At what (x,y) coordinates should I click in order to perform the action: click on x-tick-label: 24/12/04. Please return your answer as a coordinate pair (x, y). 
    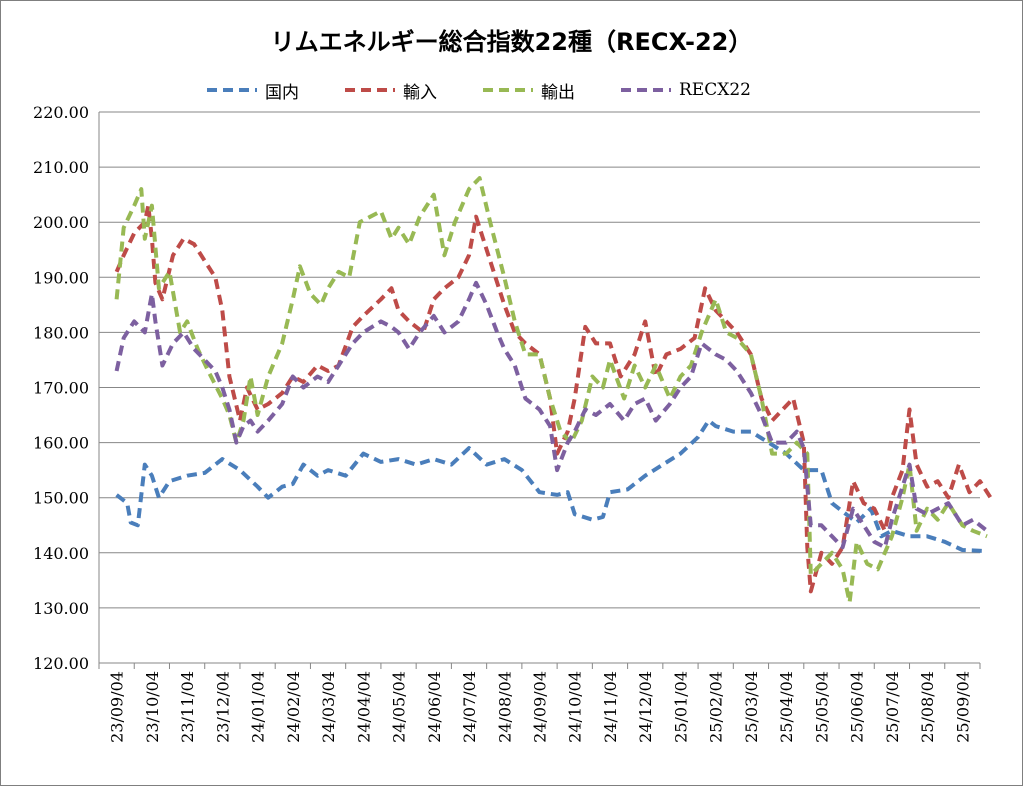
    Looking at the image, I should click on (645, 707).